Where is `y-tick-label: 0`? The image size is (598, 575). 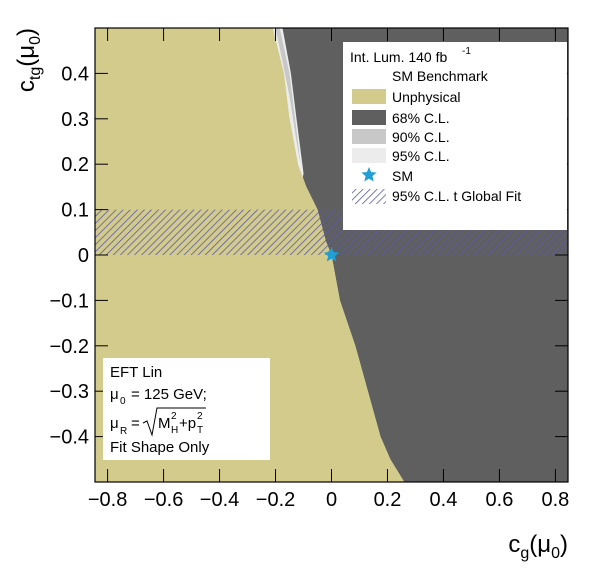 y-tick-label: 0 is located at coordinates (83, 256).